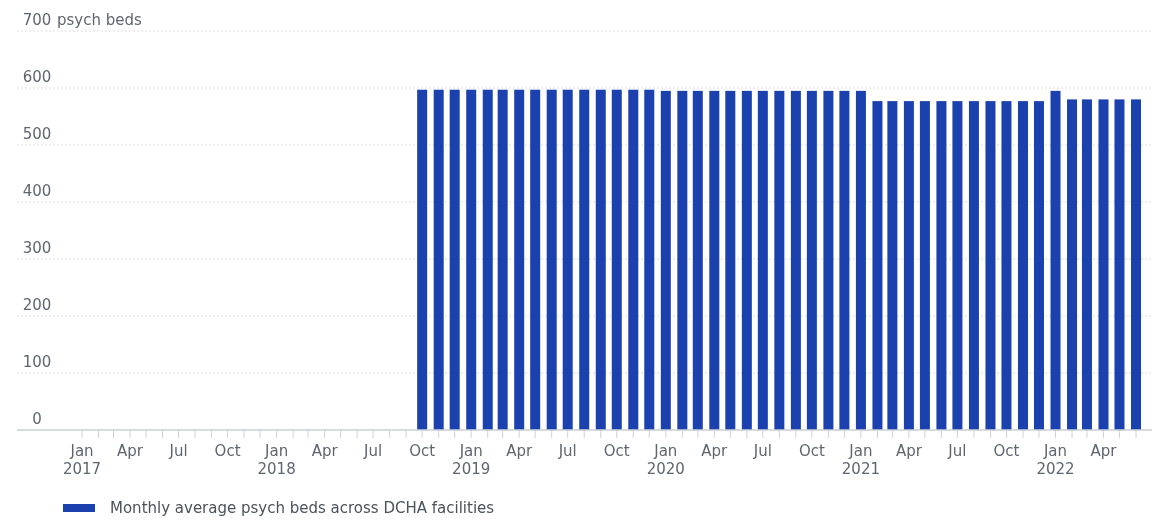  Describe the element at coordinates (37, 20) in the screenshot. I see `y-tick-label: 700` at that location.